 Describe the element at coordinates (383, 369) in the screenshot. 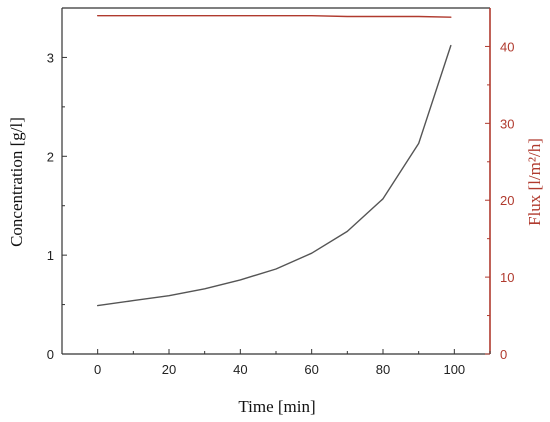

I see `x-tick-label: 80` at that location.